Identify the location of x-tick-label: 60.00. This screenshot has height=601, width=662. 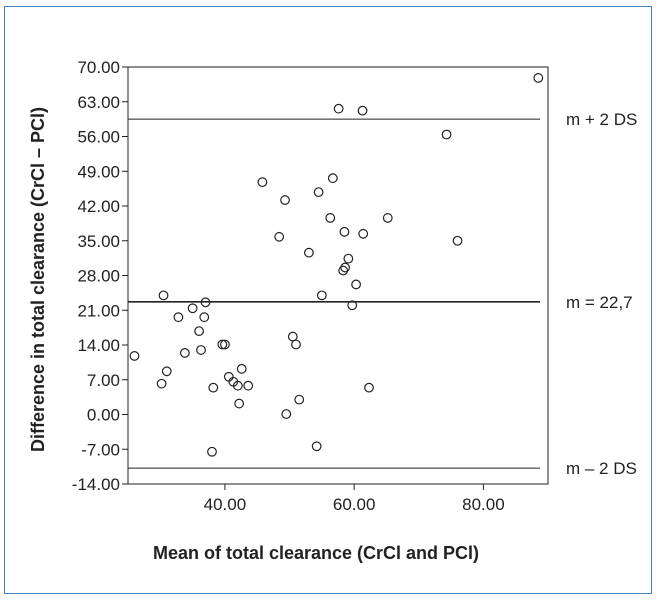
(354, 504).